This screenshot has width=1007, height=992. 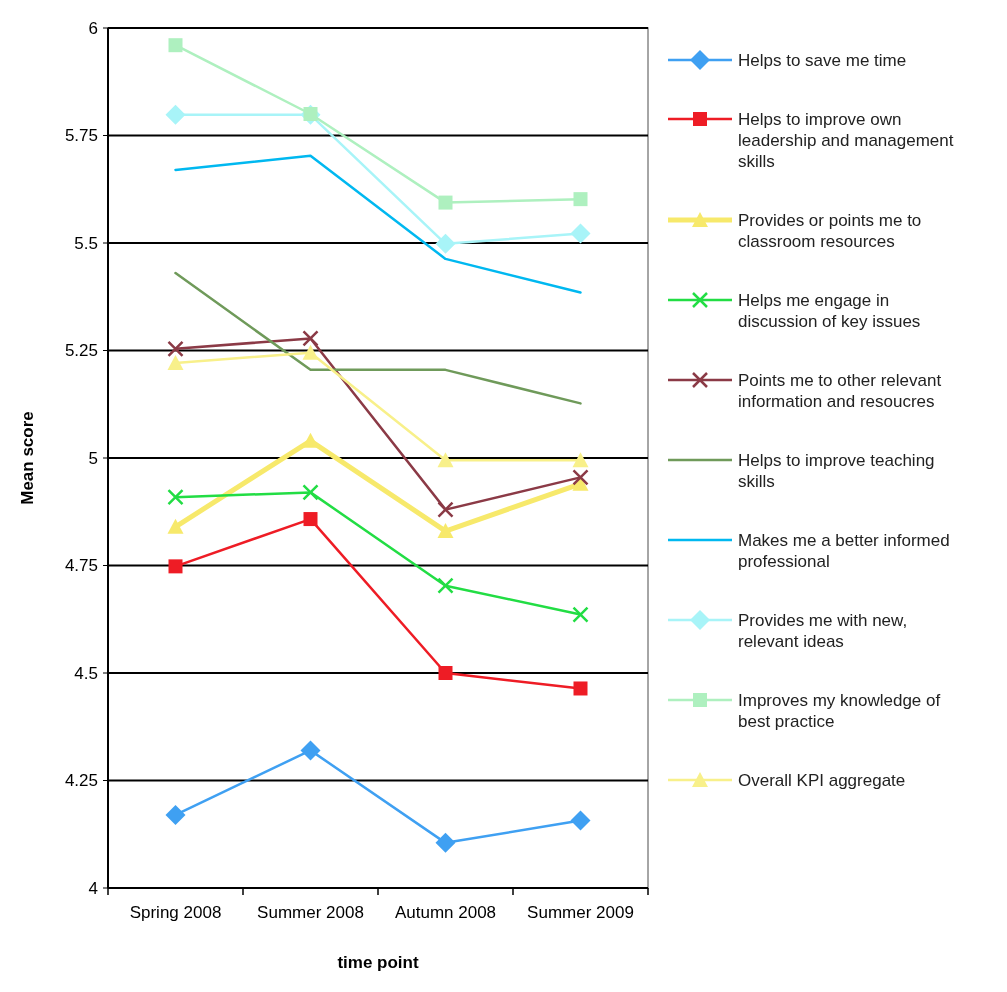 I want to click on y-tick-label: 4.75, so click(x=81, y=566).